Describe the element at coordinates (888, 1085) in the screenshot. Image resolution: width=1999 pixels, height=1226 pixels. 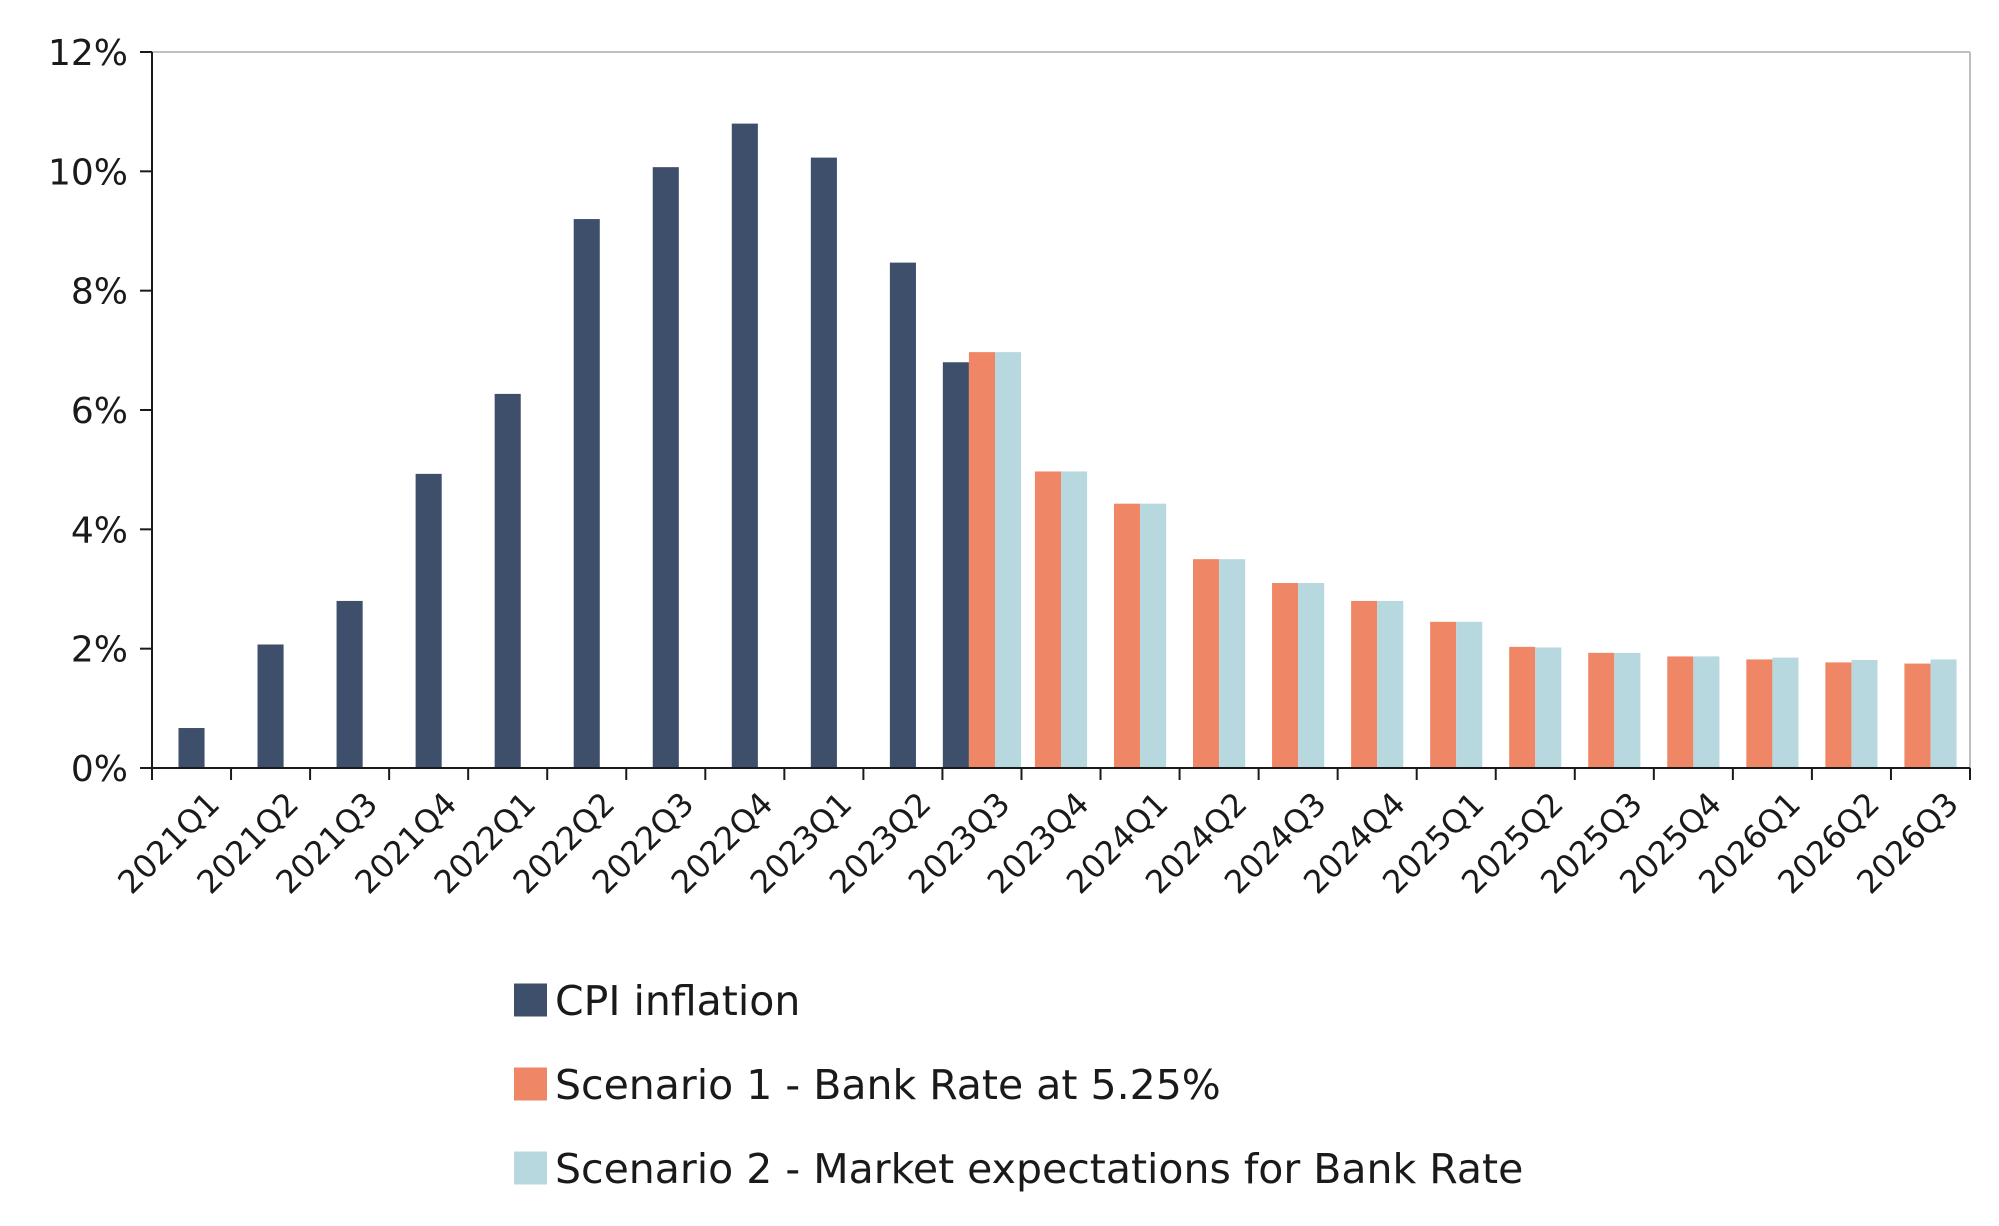
I see `legend-label-2: Scenario 1 - Bank Rate at 5.25%` at that location.